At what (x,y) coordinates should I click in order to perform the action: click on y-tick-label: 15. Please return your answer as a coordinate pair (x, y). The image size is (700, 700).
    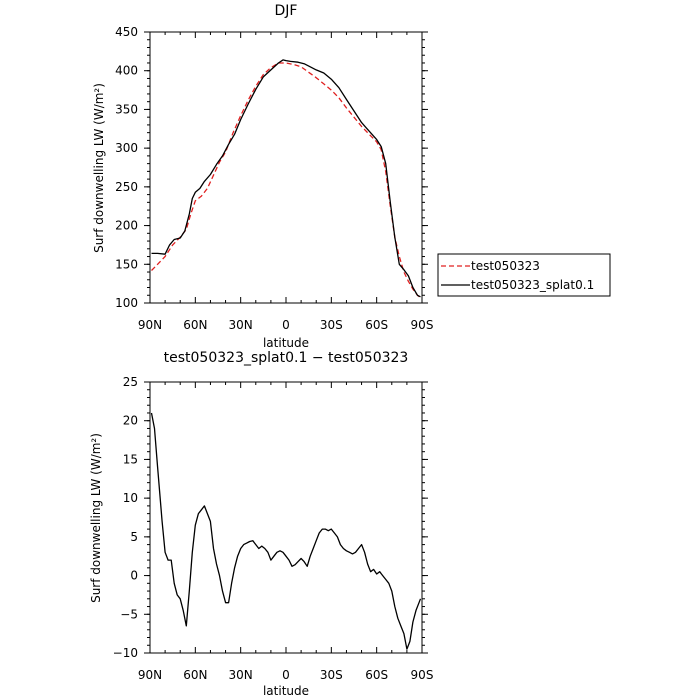
    Looking at the image, I should click on (130, 459).